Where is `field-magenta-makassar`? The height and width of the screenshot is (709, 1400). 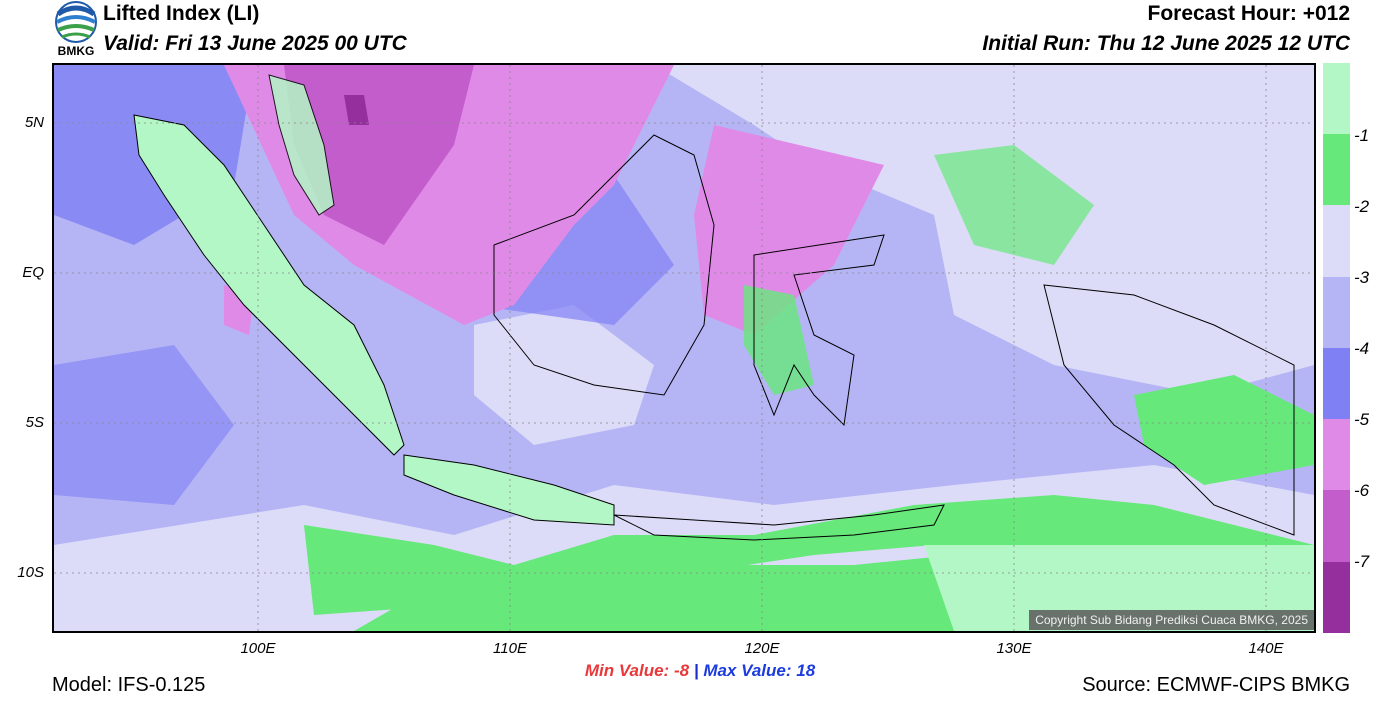 field-magenta-makassar is located at coordinates (789, 230).